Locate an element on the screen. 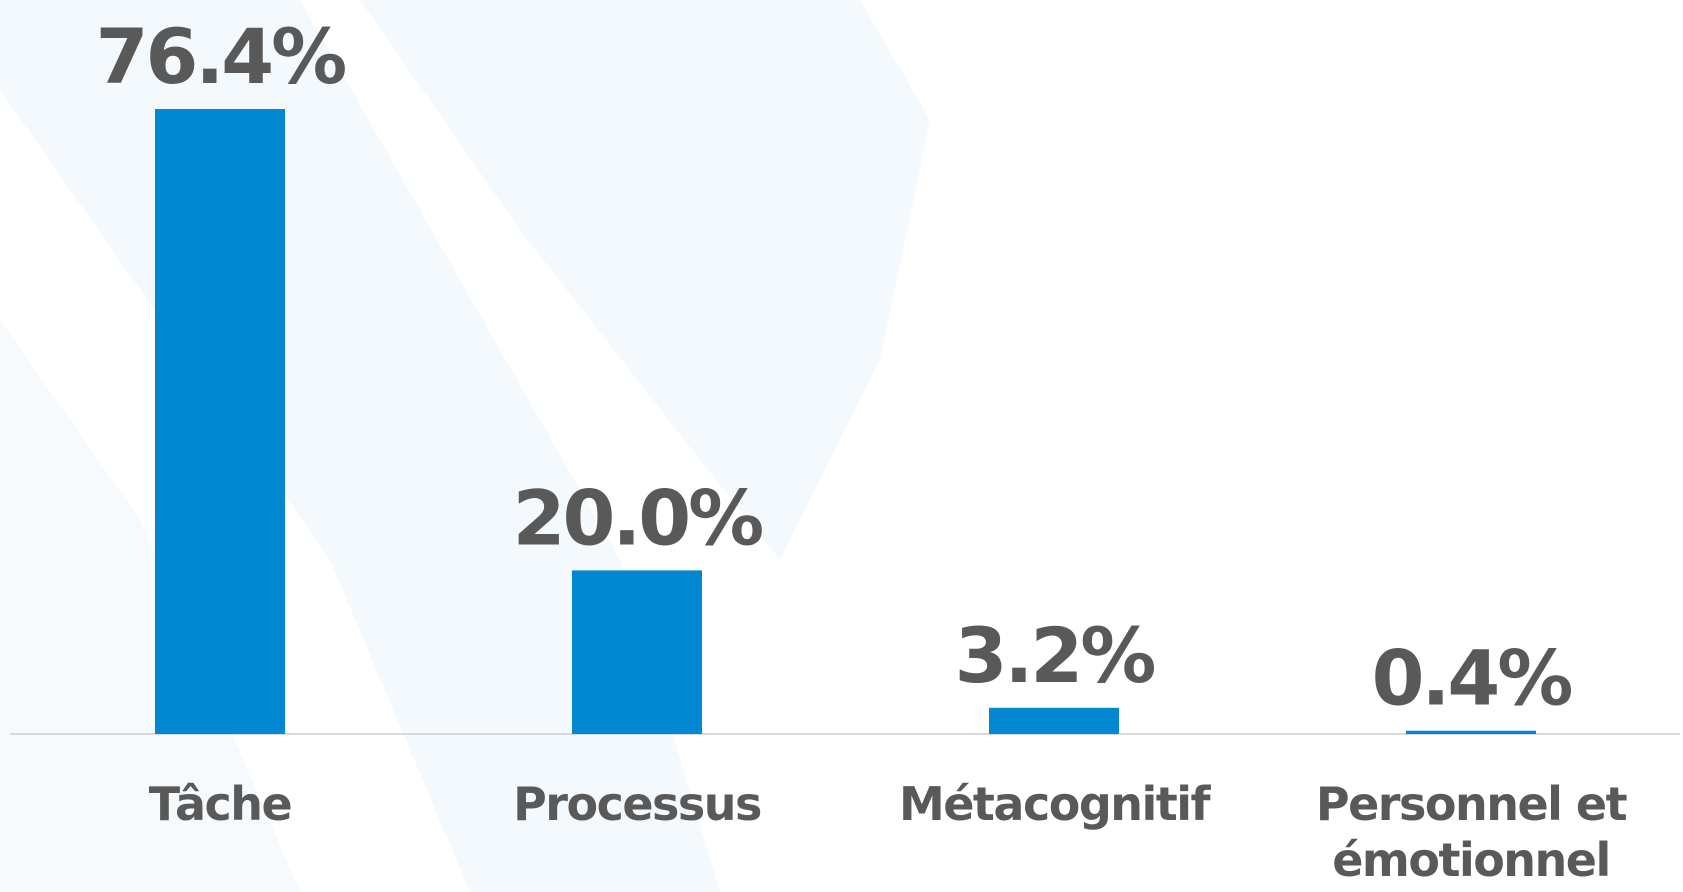  category-label-line: Métacognitif is located at coordinates (1055, 804).